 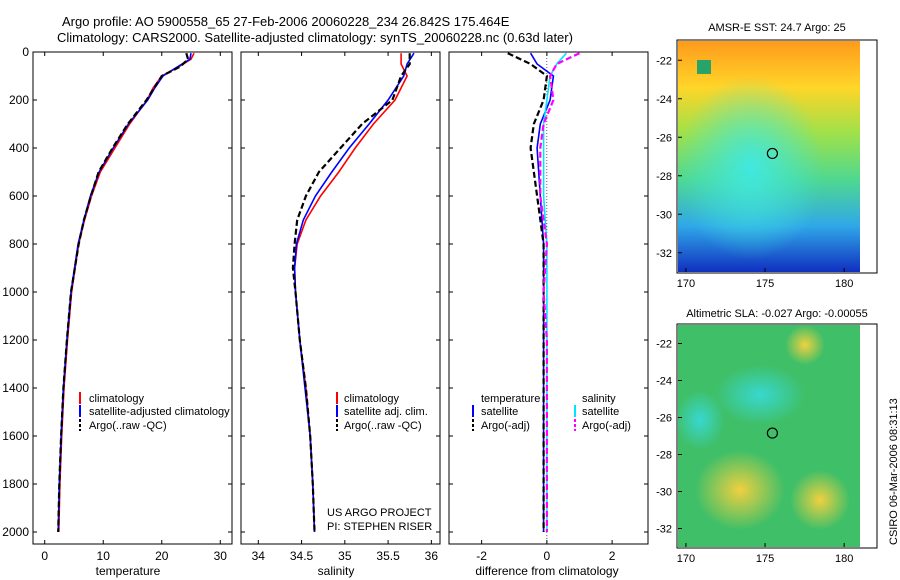 I want to click on y-tick-label: 2000, so click(x=15, y=532).